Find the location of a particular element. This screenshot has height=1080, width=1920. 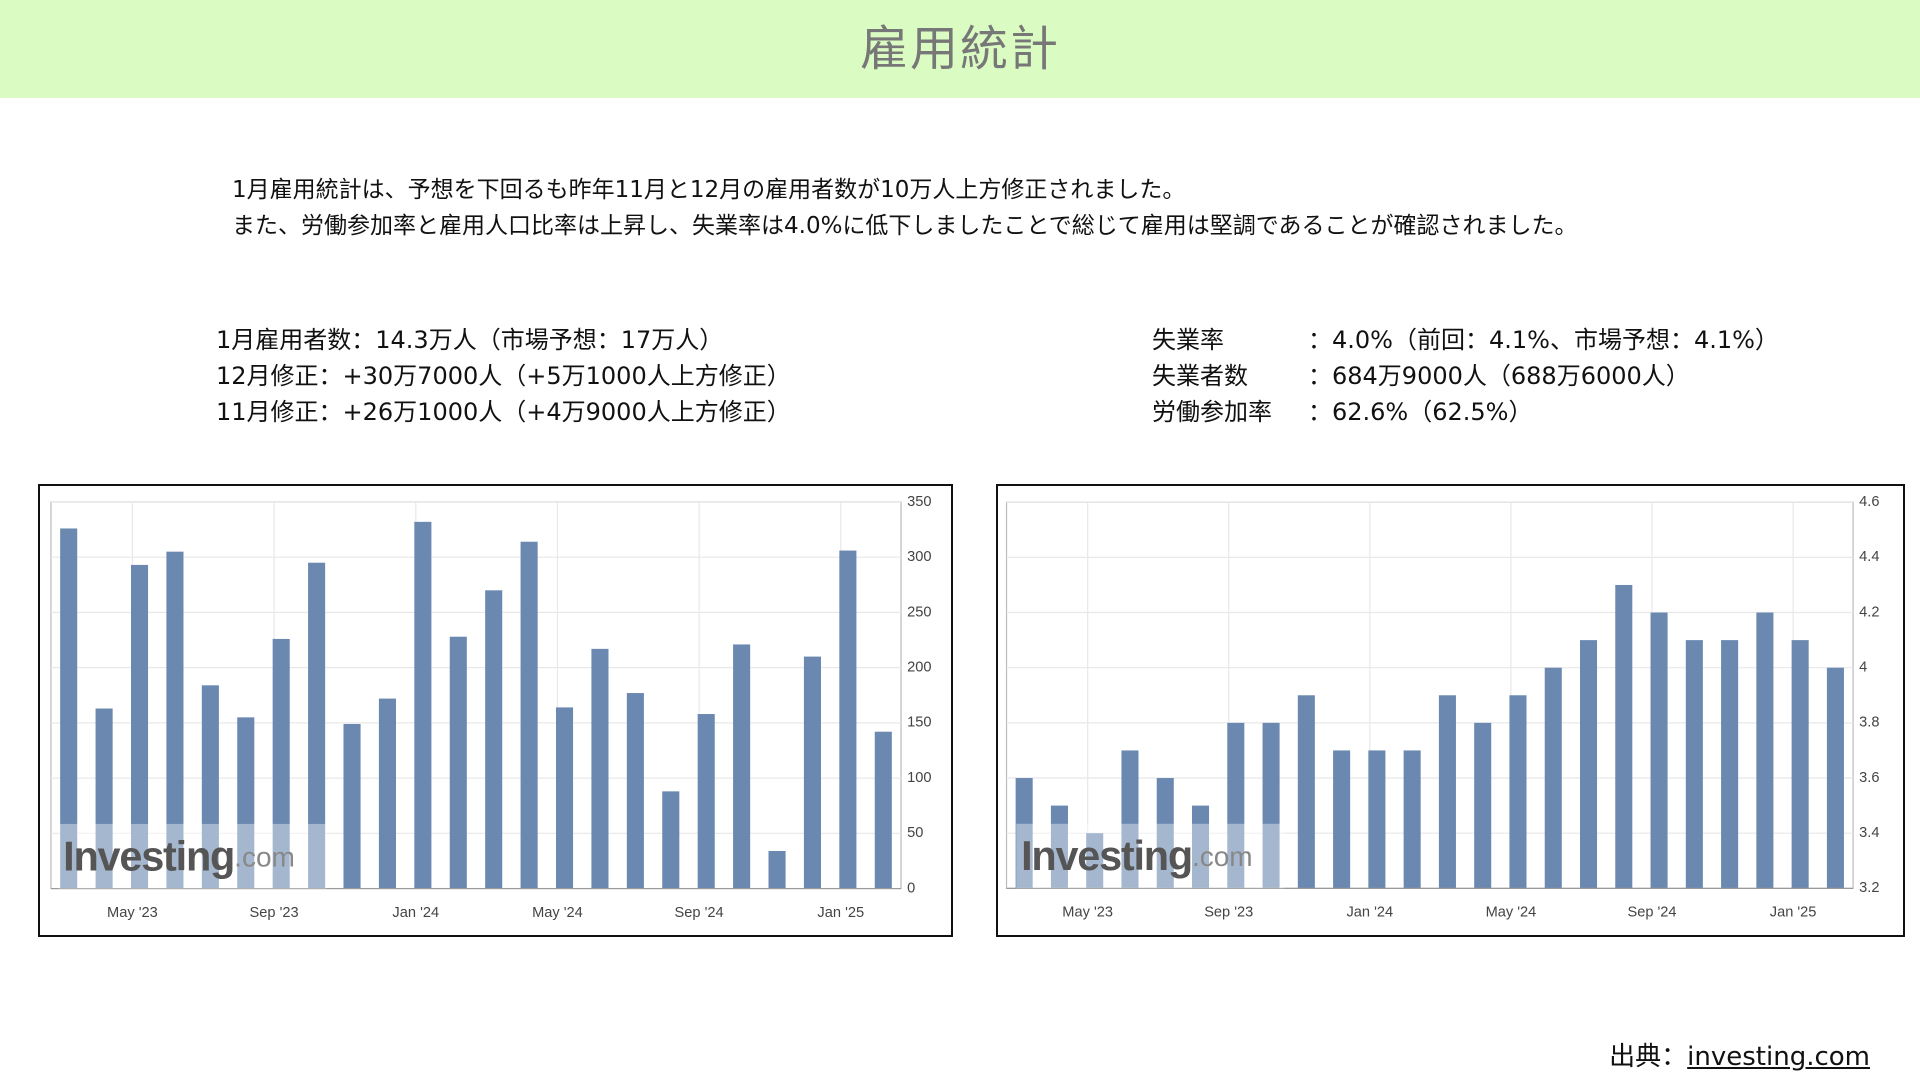

stat-value: ：62.6%（62.5%） is located at coordinates (1420, 412).